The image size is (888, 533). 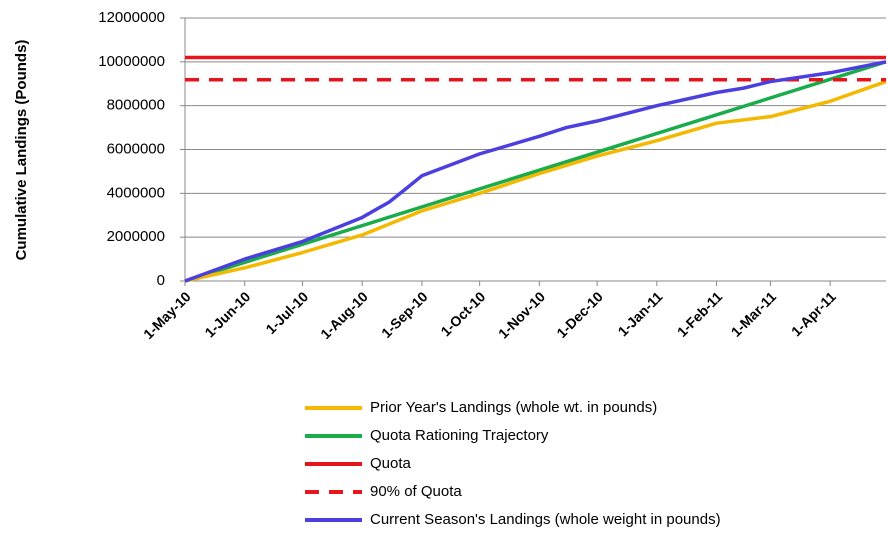 I want to click on x-tick-label: 1-Aug-10, so click(x=344, y=315).